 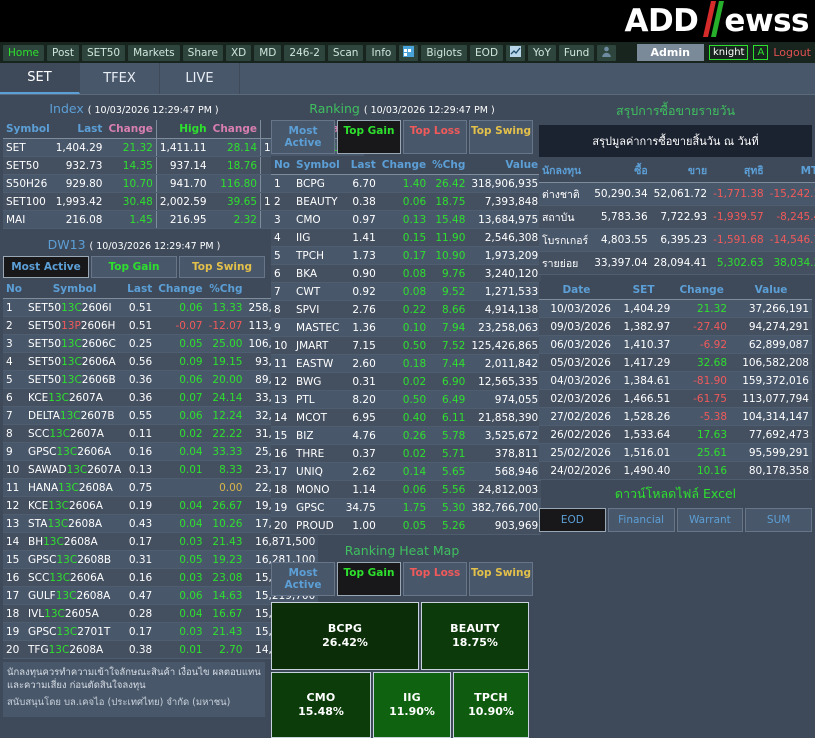 I want to click on download-sum-button: SUM, so click(x=778, y=520).